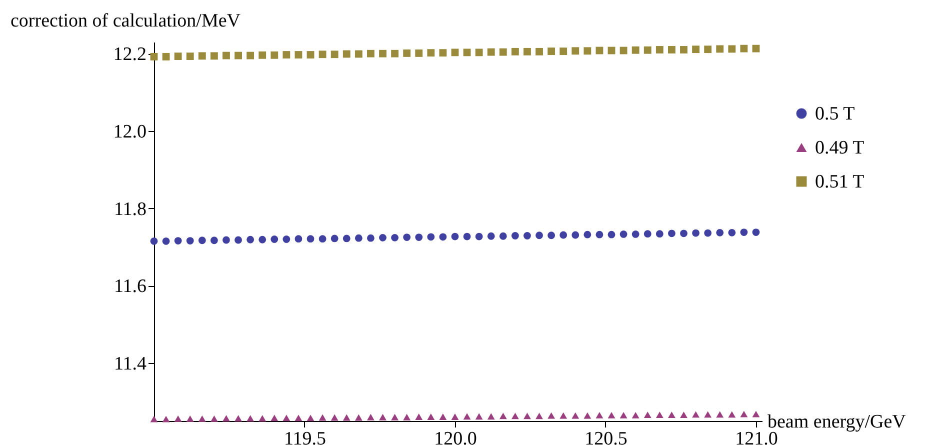  I want to click on y-tick-label: 12.0, so click(129, 131).